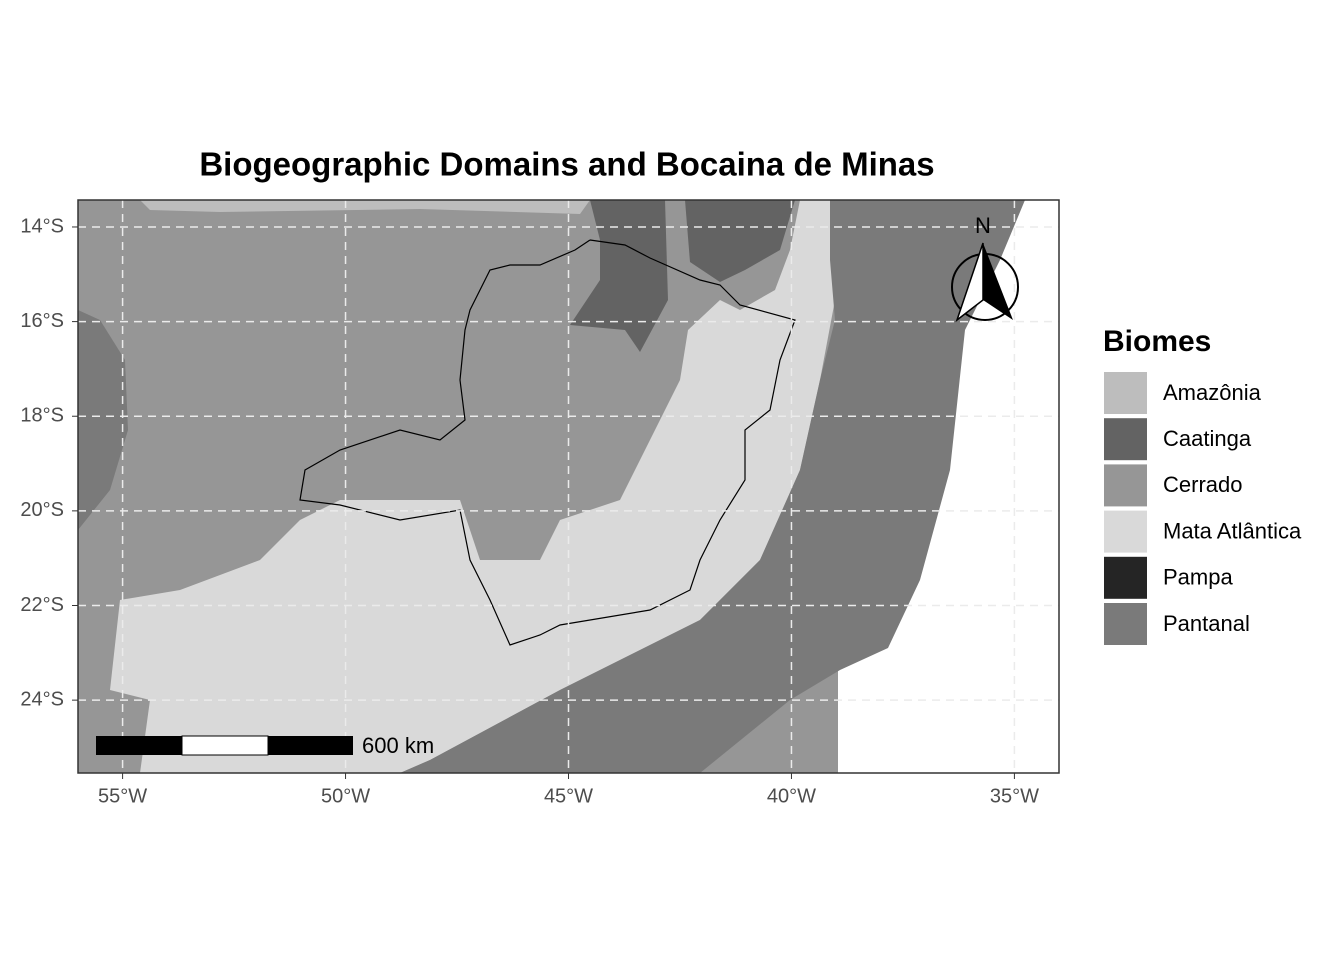 The width and height of the screenshot is (1344, 965). Describe the element at coordinates (1157, 341) in the screenshot. I see `legend-title: Biomes` at that location.